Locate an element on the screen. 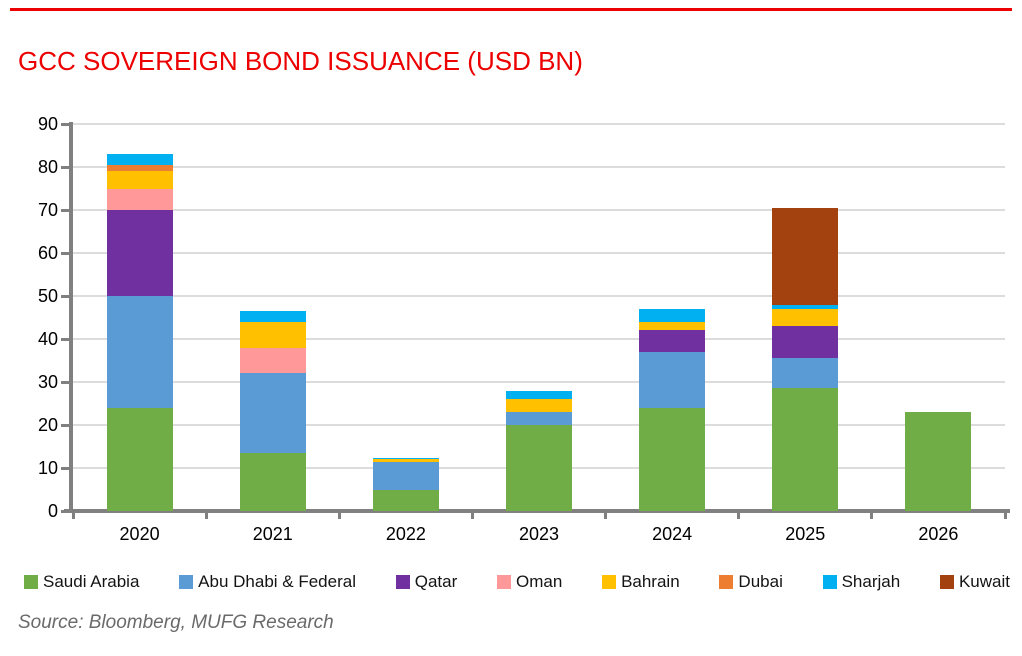  bar-segment-2021-oman is located at coordinates (272, 360).